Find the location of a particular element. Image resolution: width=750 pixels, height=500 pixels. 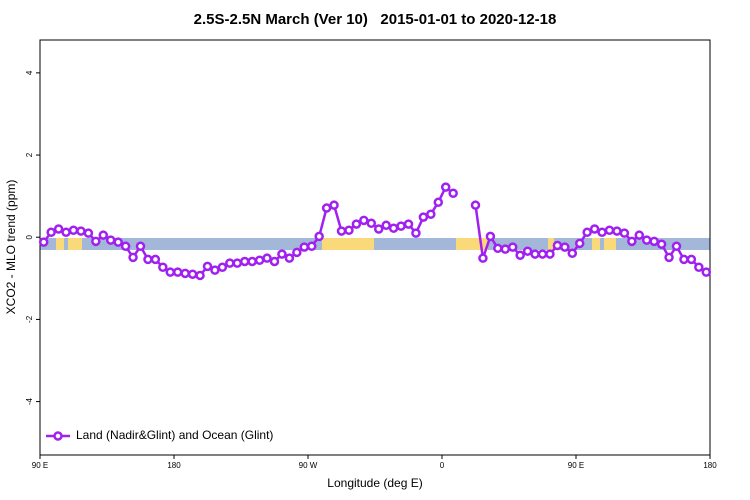

y-axis-label: XCO2 - MLO trend (ppm) is located at coordinates (11, 247).